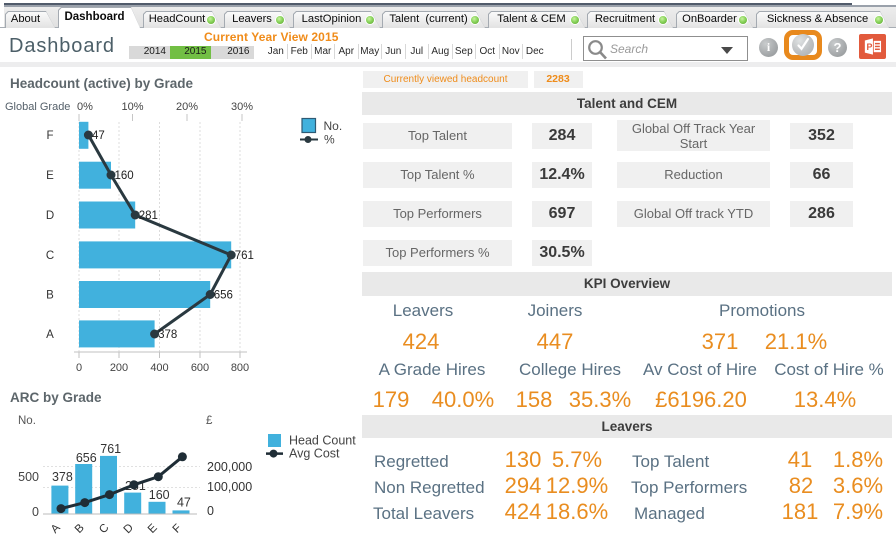 The width and height of the screenshot is (896, 541). What do you see at coordinates (37, 107) in the screenshot?
I see `svg-text: Global Grade` at bounding box center [37, 107].